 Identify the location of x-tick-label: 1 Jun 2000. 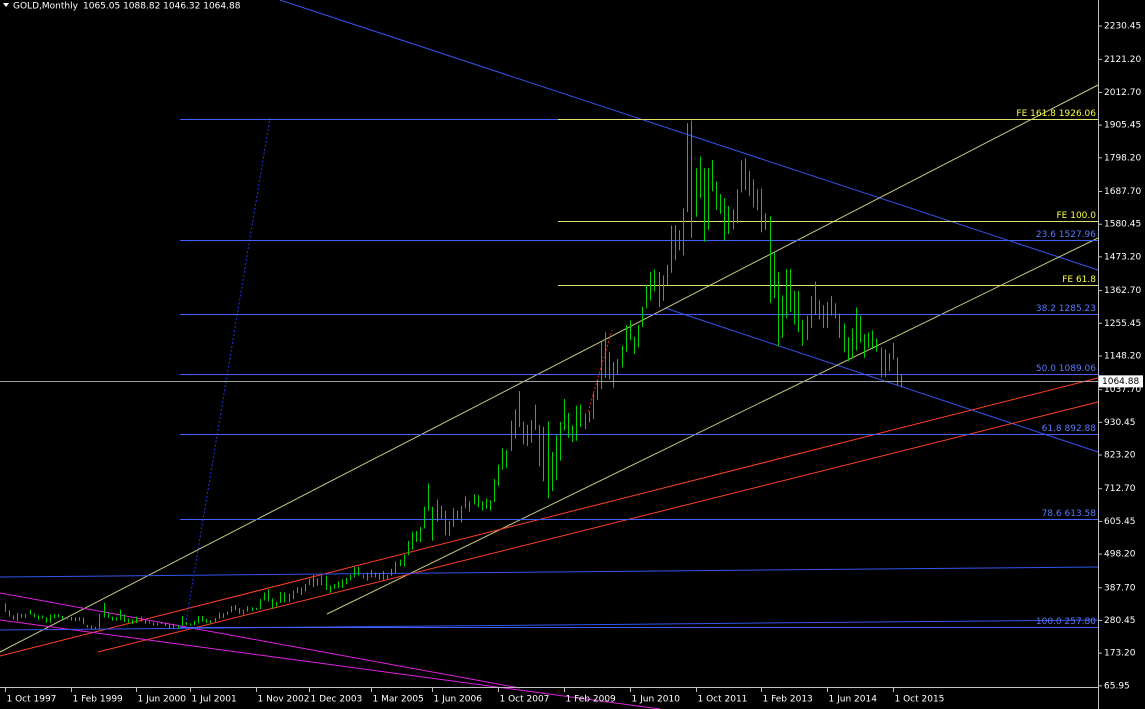
(162, 700).